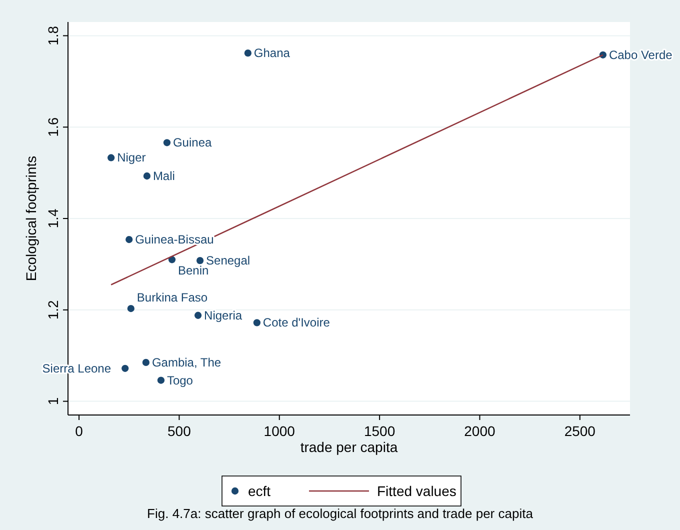 This screenshot has height=530, width=680. What do you see at coordinates (296, 323) in the screenshot?
I see `annotation: Cote d'Ivoire` at bounding box center [296, 323].